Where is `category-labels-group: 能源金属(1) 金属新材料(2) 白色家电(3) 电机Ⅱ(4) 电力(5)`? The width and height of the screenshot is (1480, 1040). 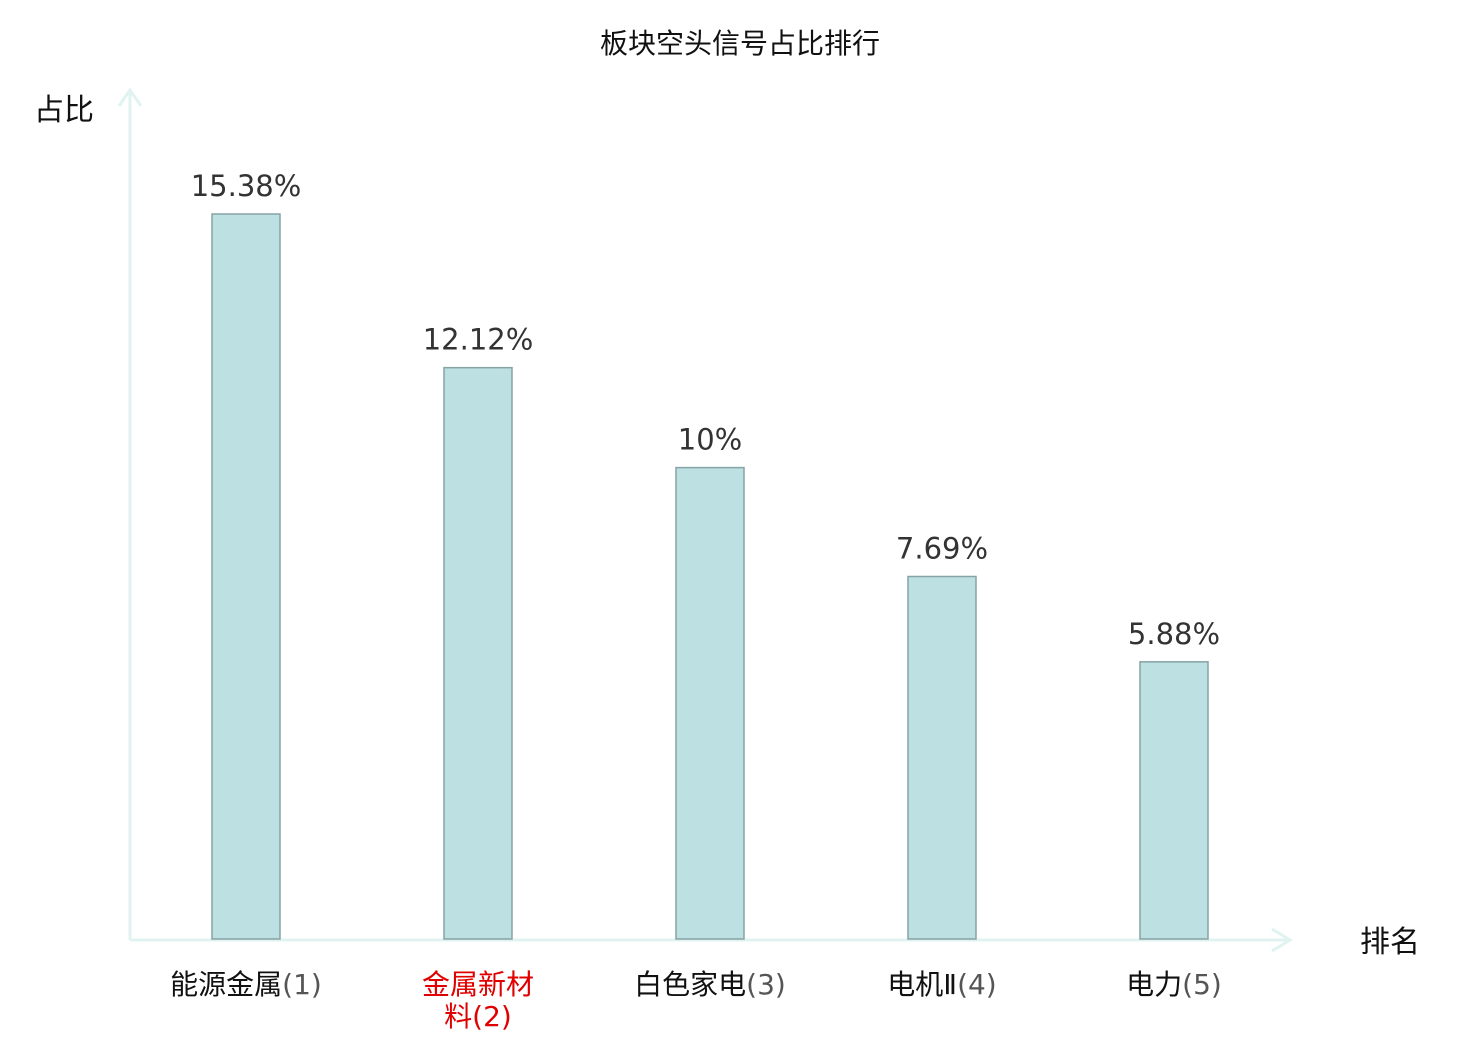
category-labels-group: 能源金属(1) 金属新材料(2) 白色家电(3) 电机Ⅱ(4) 电力(5) is located at coordinates (696, 1000).